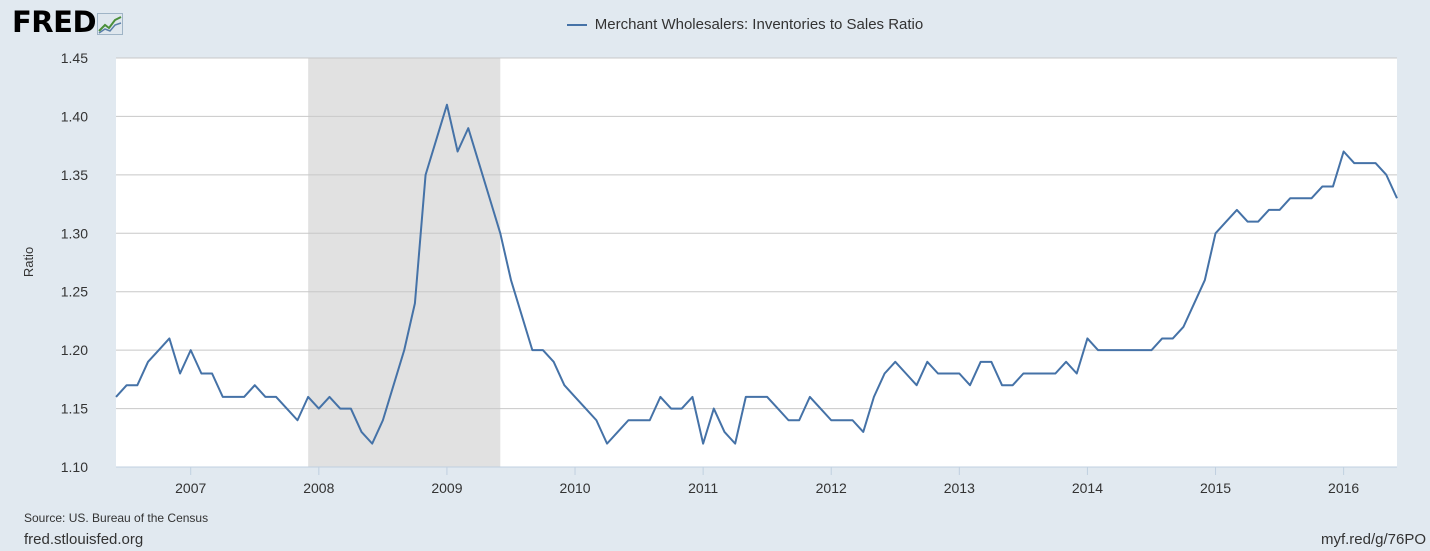  Describe the element at coordinates (74, 233) in the screenshot. I see `y-tick-label: 1.30` at that location.